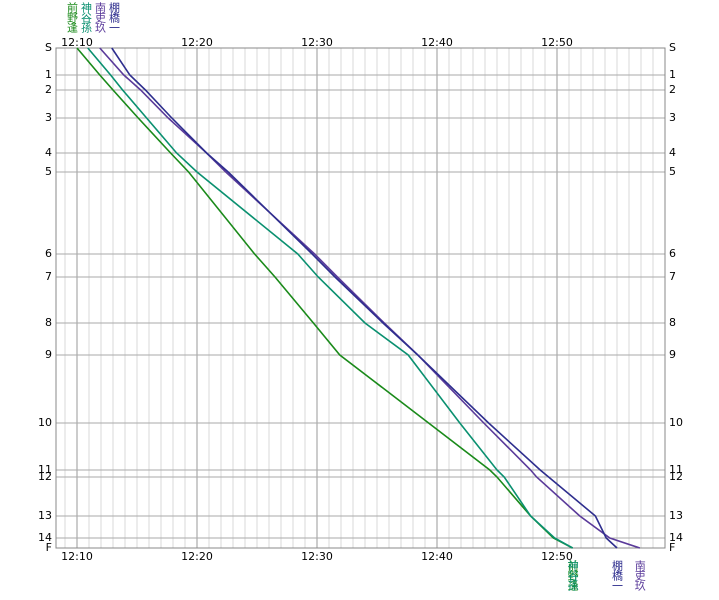 The height and width of the screenshot is (600, 719). Describe the element at coordinates (639, 576) in the screenshot. I see `runner-name-bottom: 南吏玖` at that location.